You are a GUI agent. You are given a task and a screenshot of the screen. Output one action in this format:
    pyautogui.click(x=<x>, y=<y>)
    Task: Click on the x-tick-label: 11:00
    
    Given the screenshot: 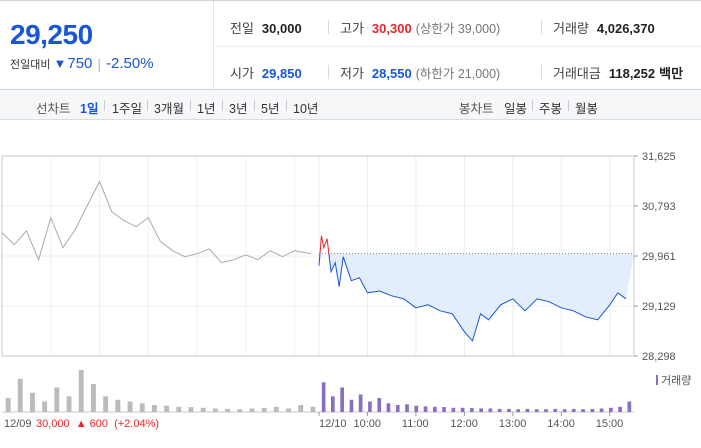 What is the action you would take?
    pyautogui.click(x=415, y=424)
    